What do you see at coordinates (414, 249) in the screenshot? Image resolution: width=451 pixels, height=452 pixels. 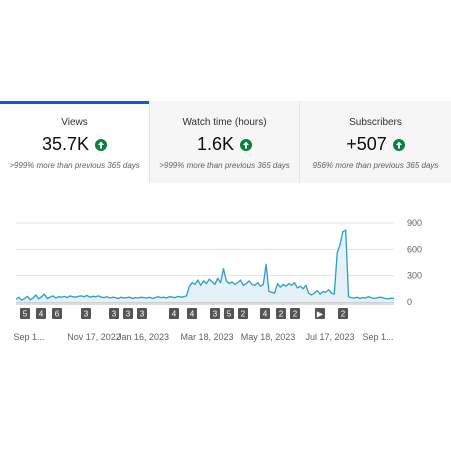 I see `y-tick-label: 600` at bounding box center [414, 249].